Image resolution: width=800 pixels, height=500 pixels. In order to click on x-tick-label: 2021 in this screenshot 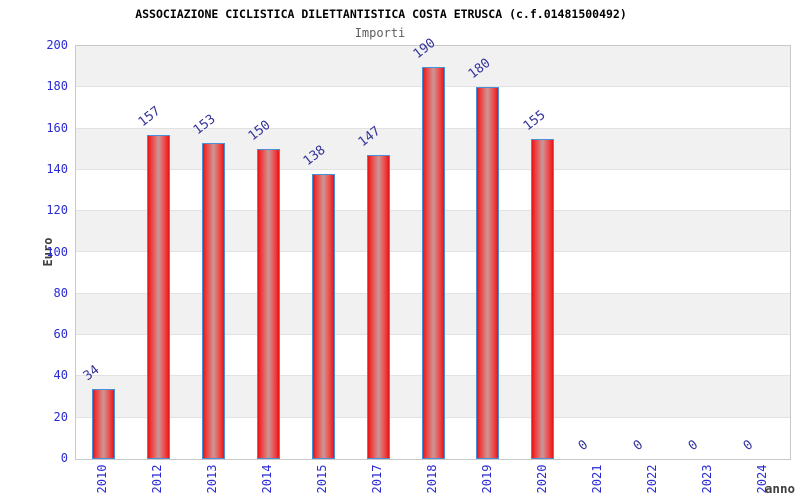, I will do `click(596, 479)`.